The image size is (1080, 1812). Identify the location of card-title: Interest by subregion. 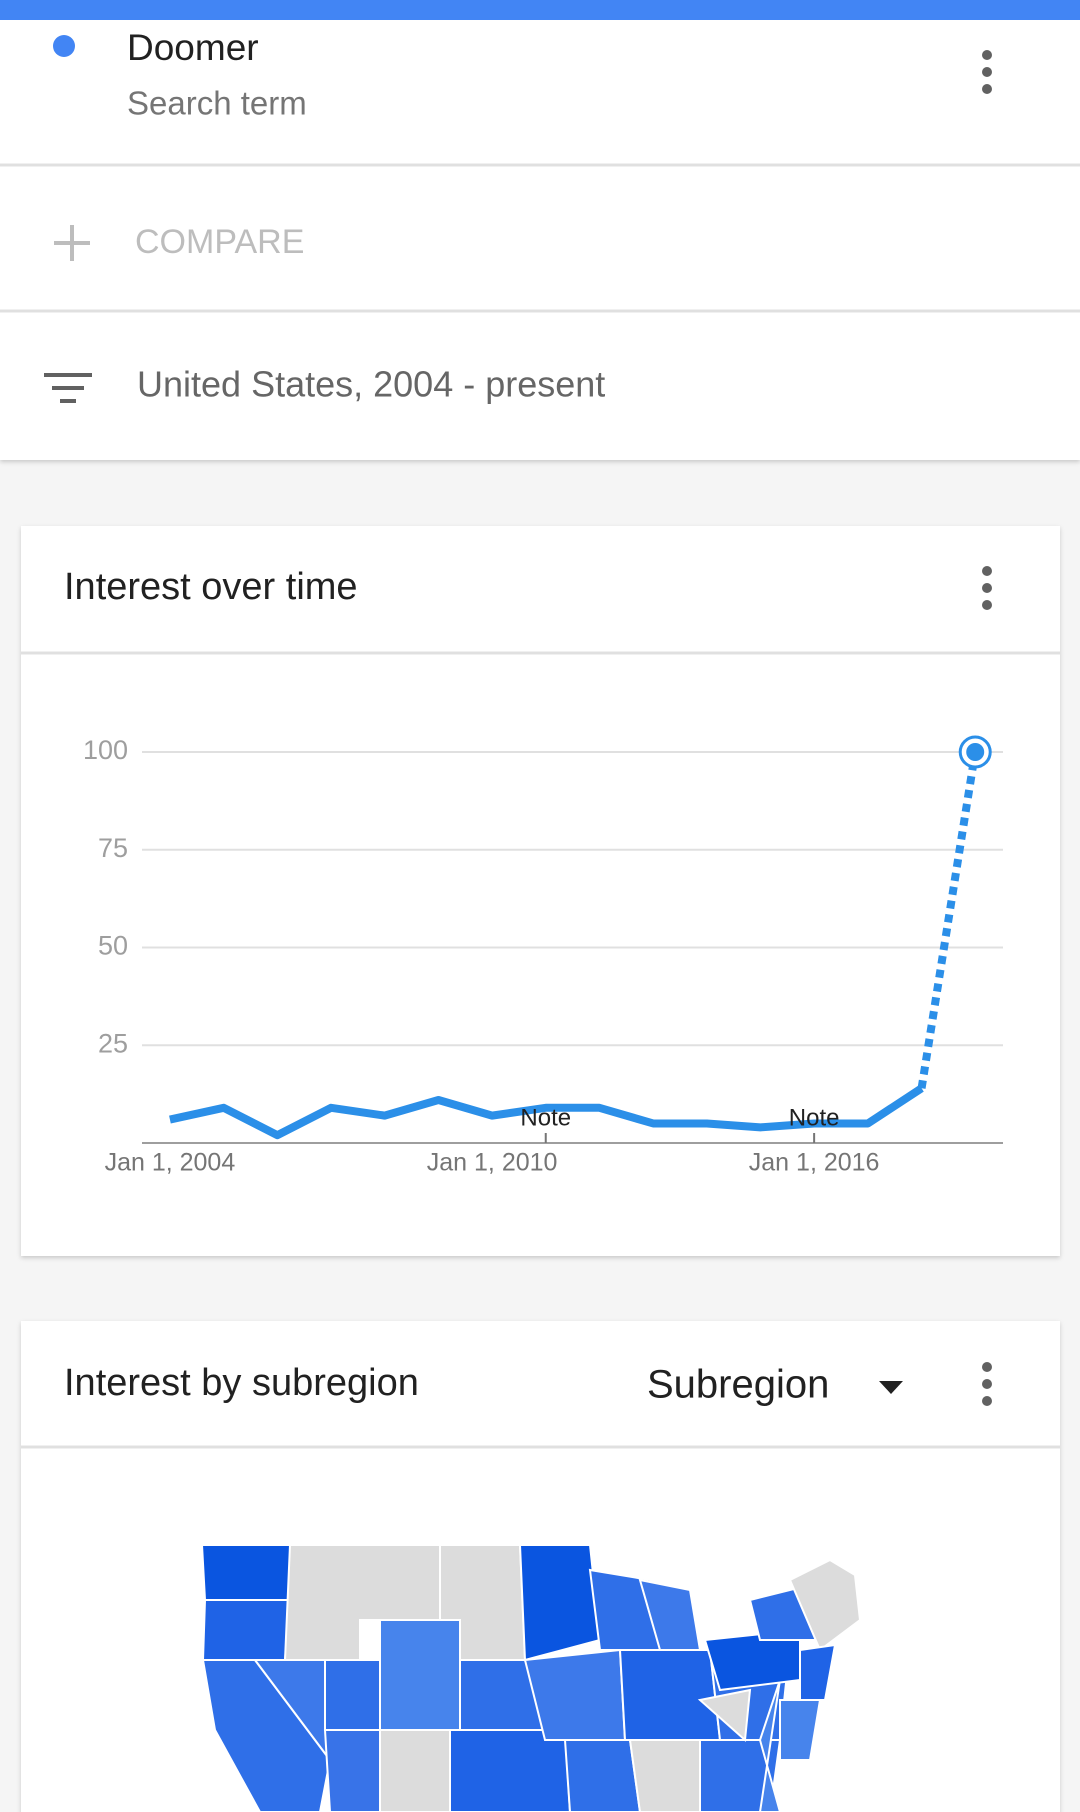
(241, 1383).